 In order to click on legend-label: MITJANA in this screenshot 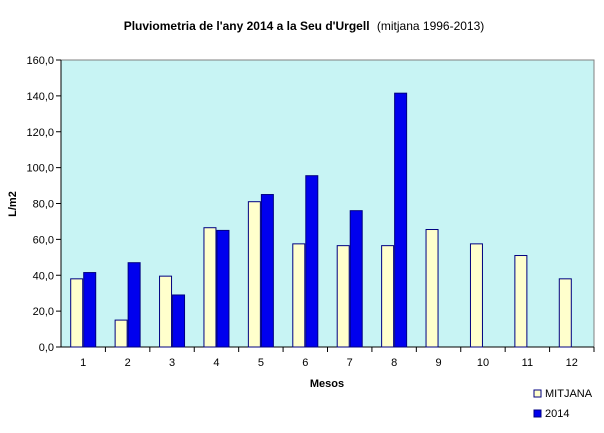, I will do `click(569, 394)`.